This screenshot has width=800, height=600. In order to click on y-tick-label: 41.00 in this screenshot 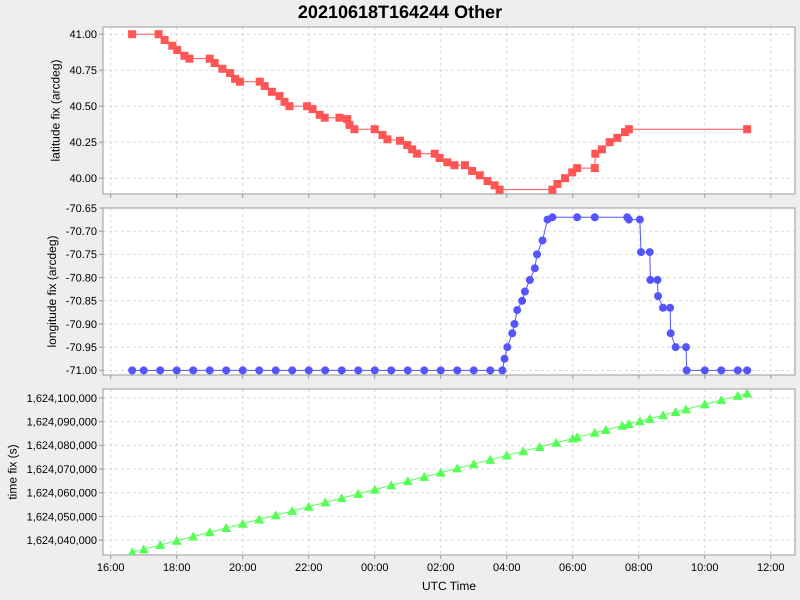, I will do `click(83, 35)`.